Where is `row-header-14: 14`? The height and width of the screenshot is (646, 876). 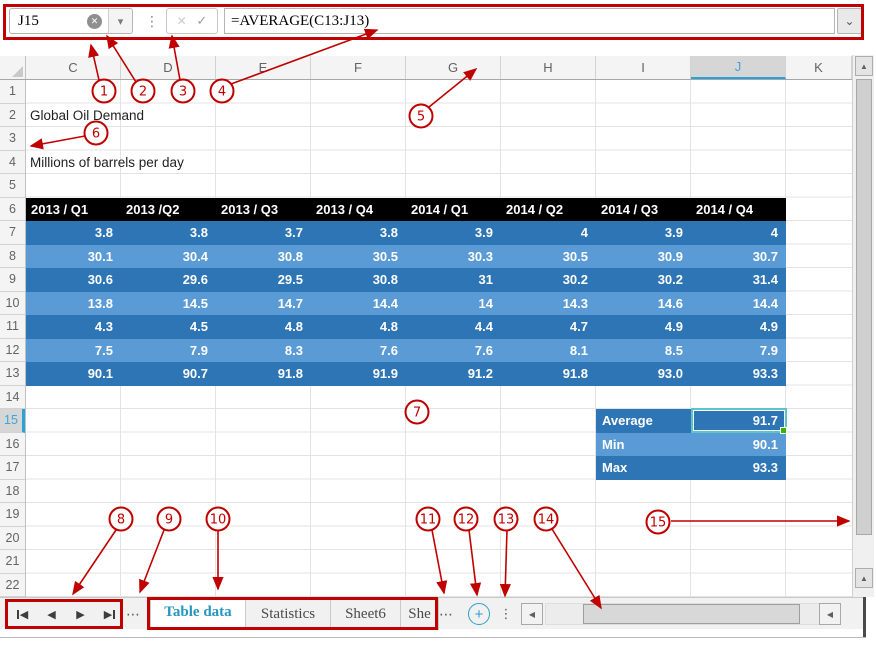 row-header-14: 14 is located at coordinates (12, 397).